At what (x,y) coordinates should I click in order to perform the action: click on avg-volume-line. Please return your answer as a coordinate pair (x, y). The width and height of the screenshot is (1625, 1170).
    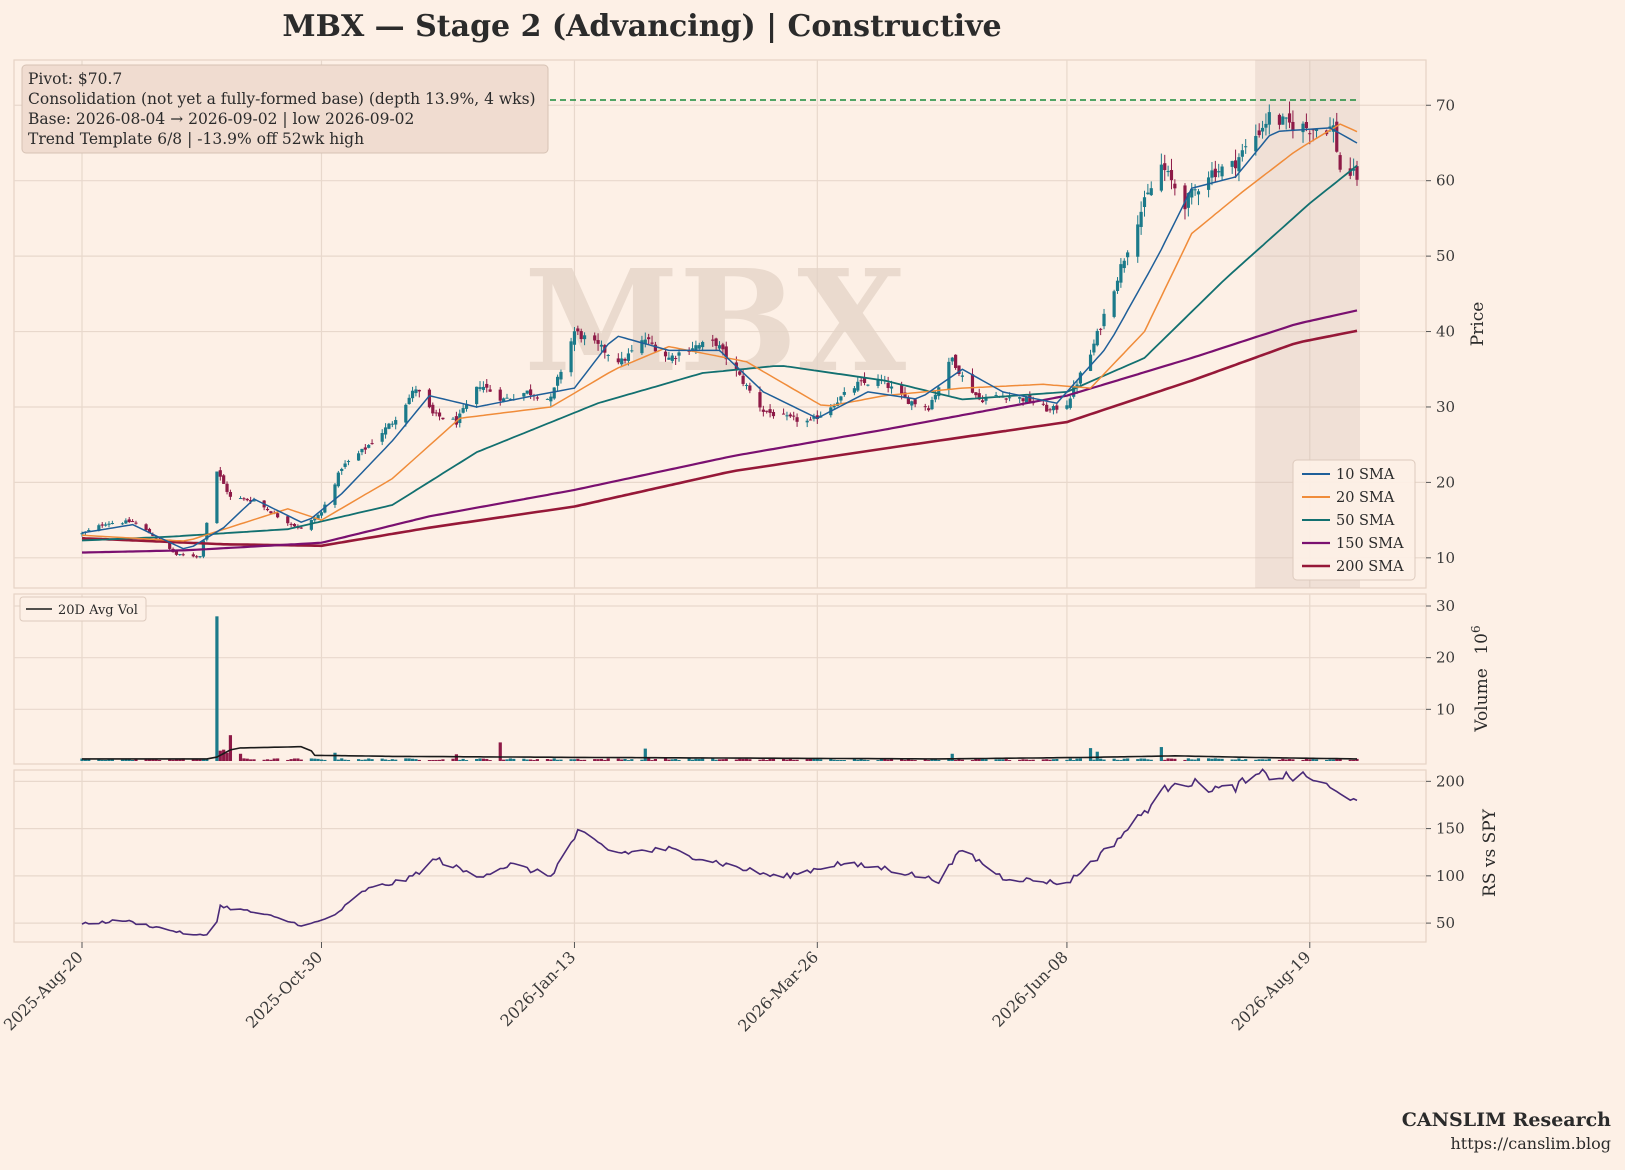
    Looking at the image, I should click on (719, 752).